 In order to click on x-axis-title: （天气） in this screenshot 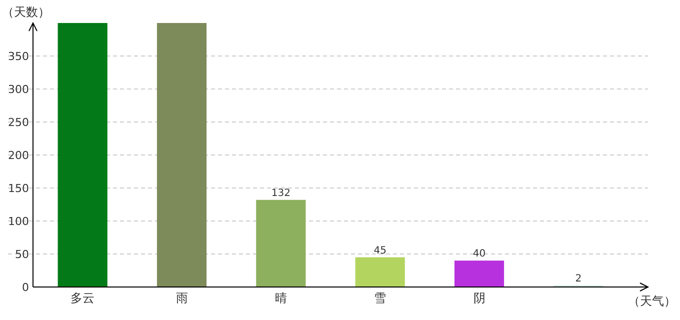, I will do `click(652, 301)`.